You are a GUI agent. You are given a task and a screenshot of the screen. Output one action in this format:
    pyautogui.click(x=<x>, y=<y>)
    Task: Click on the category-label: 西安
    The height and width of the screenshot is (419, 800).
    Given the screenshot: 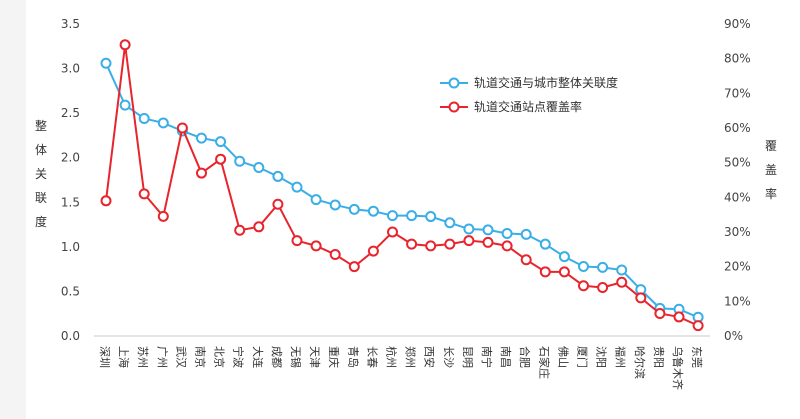 What is the action you would take?
    pyautogui.click(x=430, y=357)
    